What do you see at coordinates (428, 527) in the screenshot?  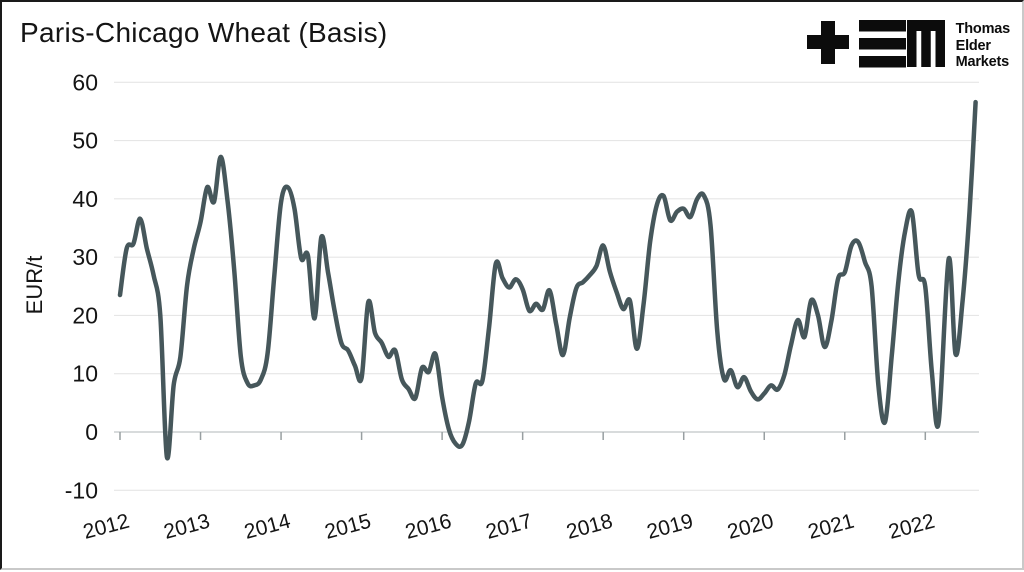 I see `x-tick-label-2016: 2016` at bounding box center [428, 527].